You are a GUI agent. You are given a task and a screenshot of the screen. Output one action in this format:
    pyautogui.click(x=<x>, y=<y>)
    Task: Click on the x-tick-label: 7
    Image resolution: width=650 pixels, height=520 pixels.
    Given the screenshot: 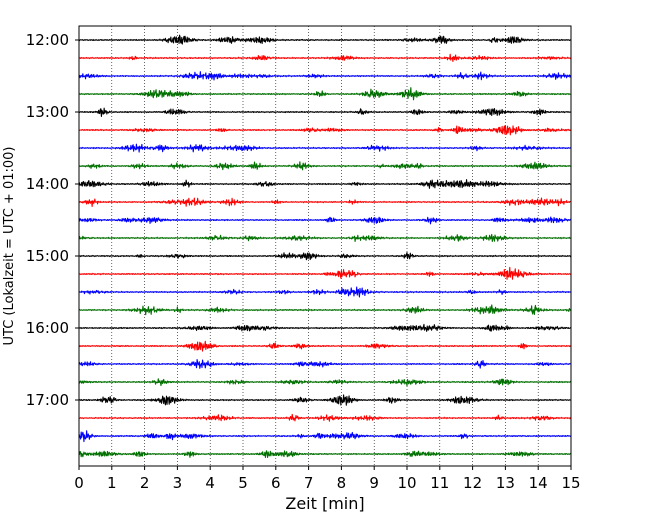 What is the action you would take?
    pyautogui.click(x=309, y=483)
    